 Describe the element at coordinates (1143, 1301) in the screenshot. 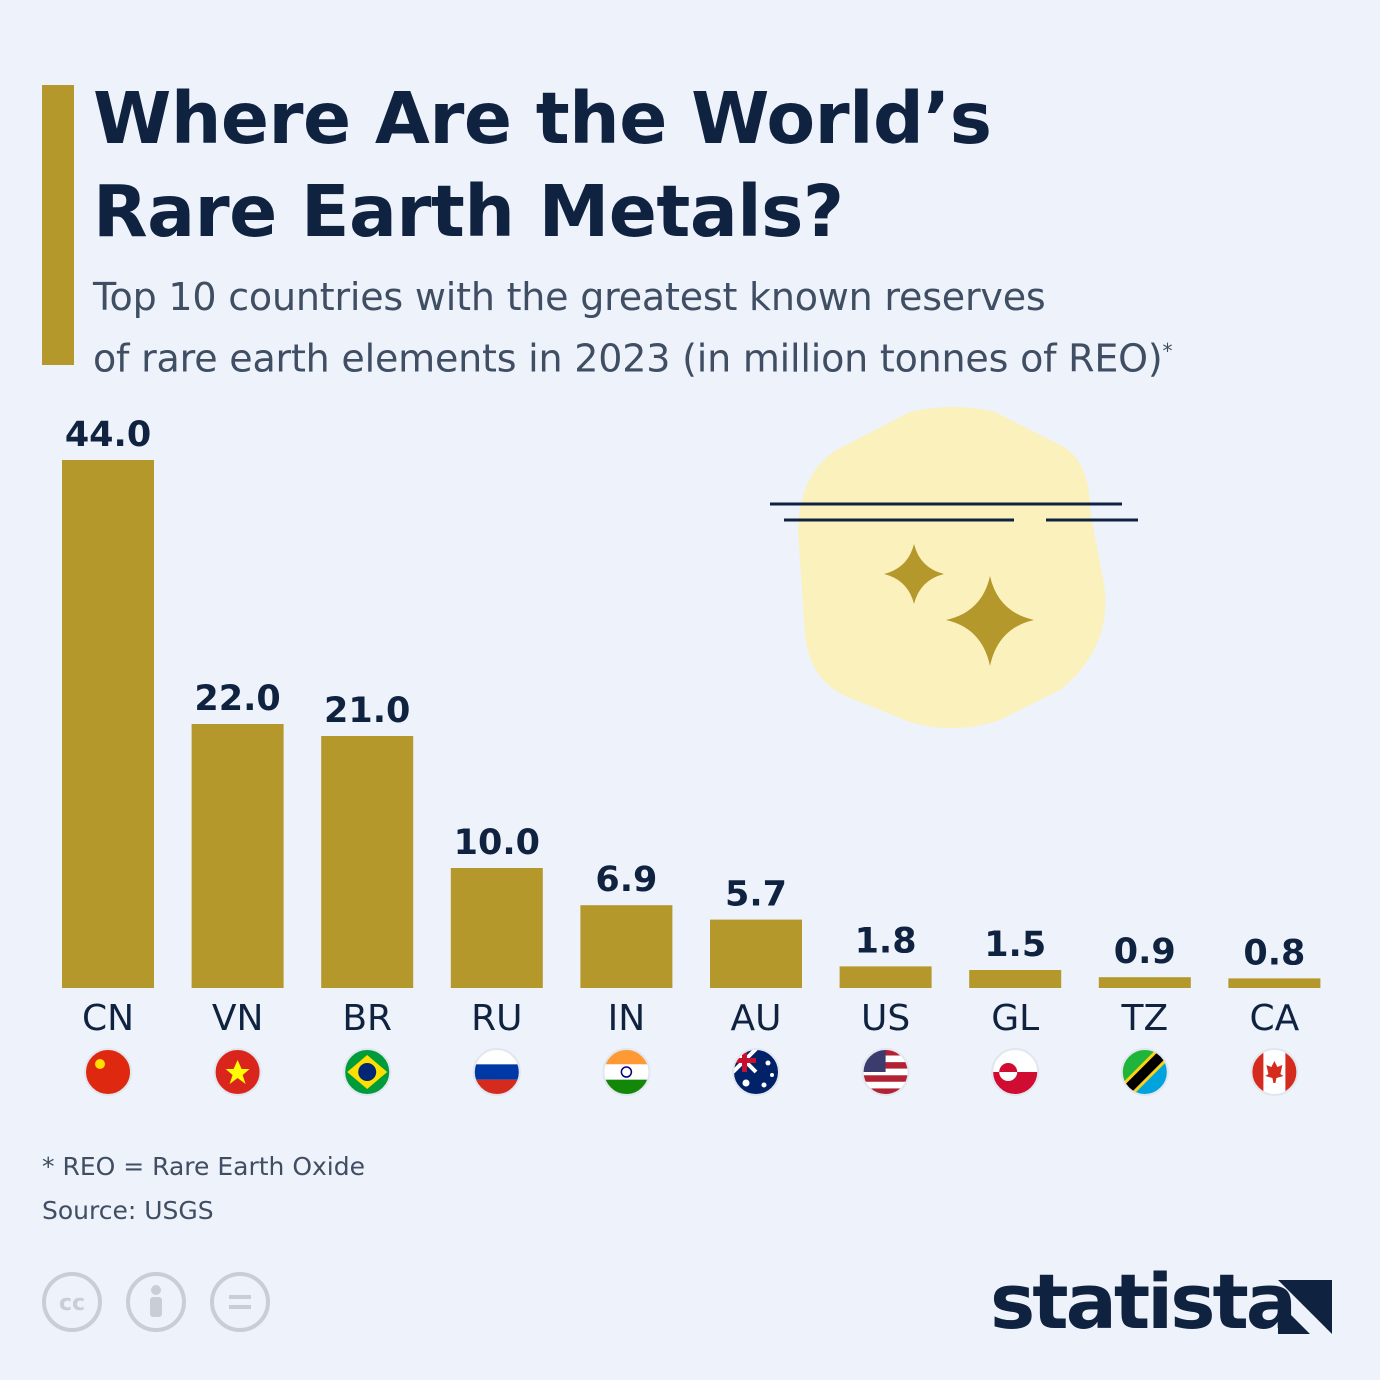

I see `brand-wordmark: statista` at that location.